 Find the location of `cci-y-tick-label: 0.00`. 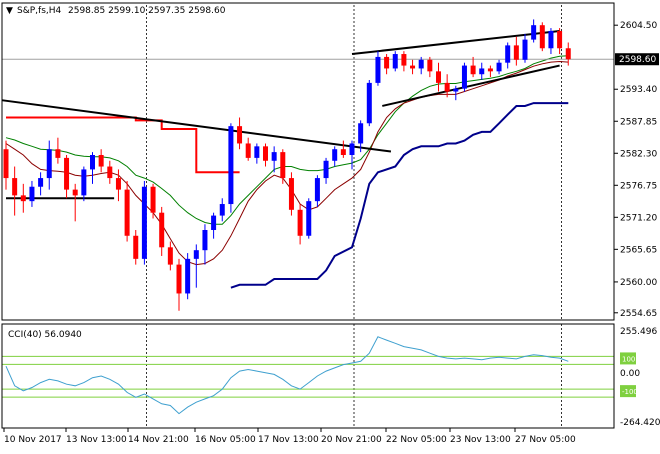

cci-y-tick-label: 0.00 is located at coordinates (630, 374).